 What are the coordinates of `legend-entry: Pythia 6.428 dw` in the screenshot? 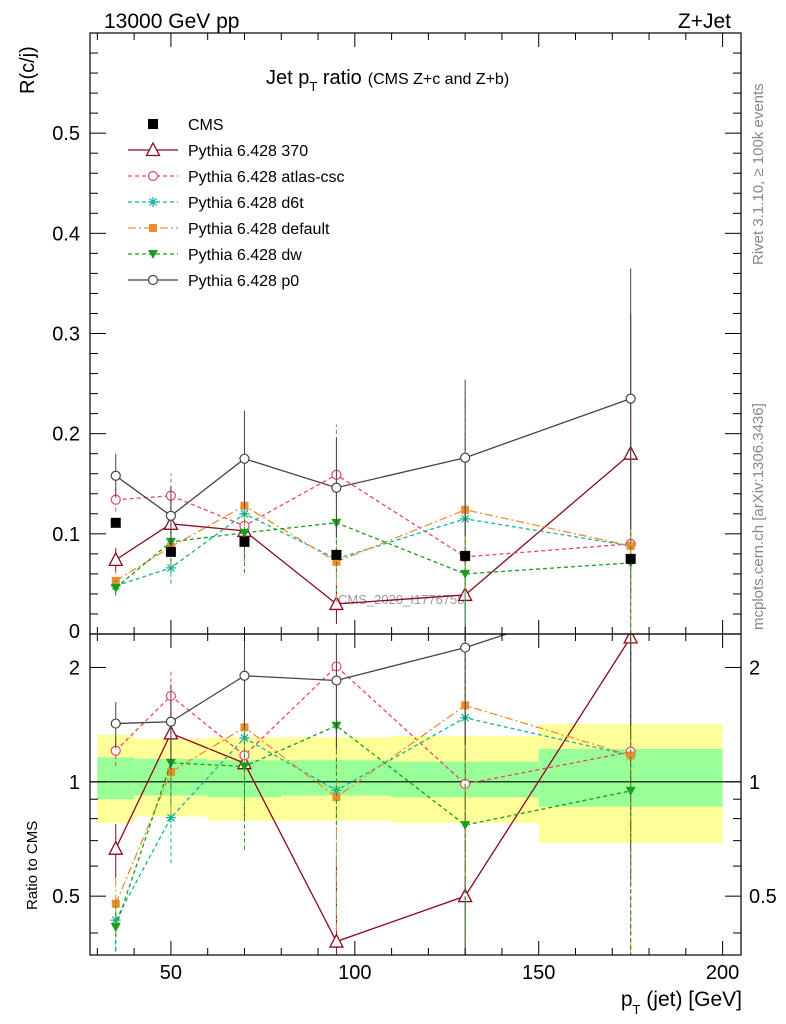 It's located at (215, 255).